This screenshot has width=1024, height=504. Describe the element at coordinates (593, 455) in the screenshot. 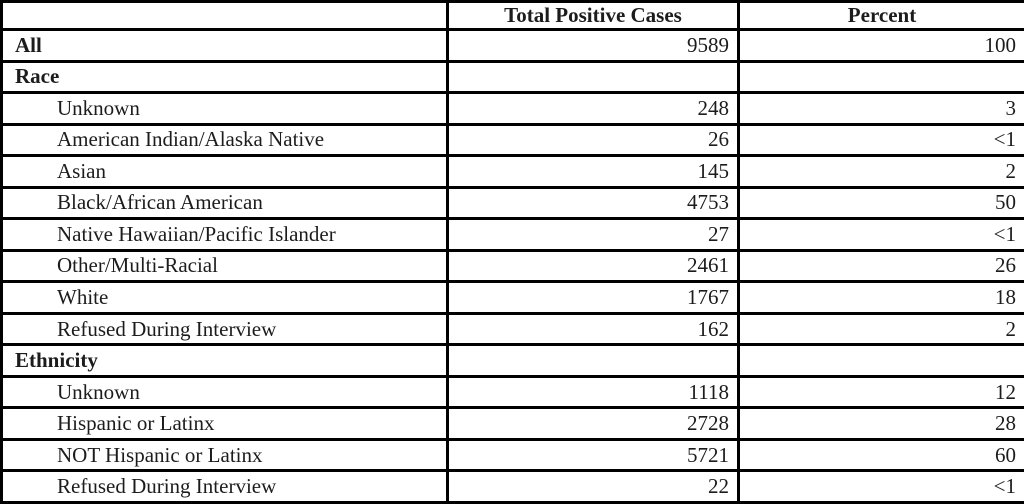

I see `total-positive-cases-cell: 5721` at that location.